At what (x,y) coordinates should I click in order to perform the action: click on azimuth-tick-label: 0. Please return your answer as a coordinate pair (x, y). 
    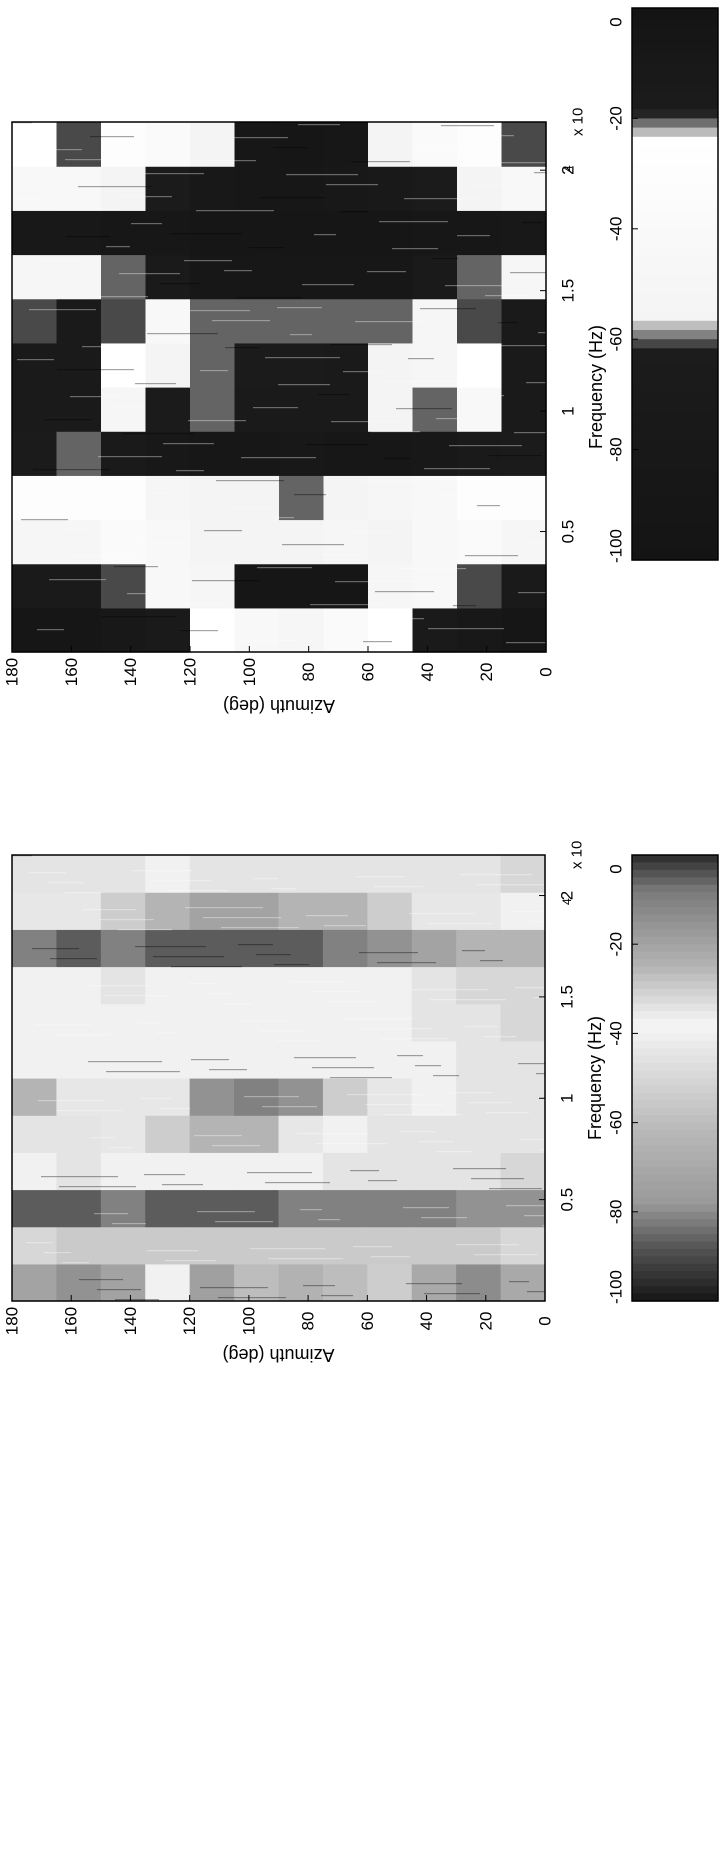
    Looking at the image, I should click on (546, 671).